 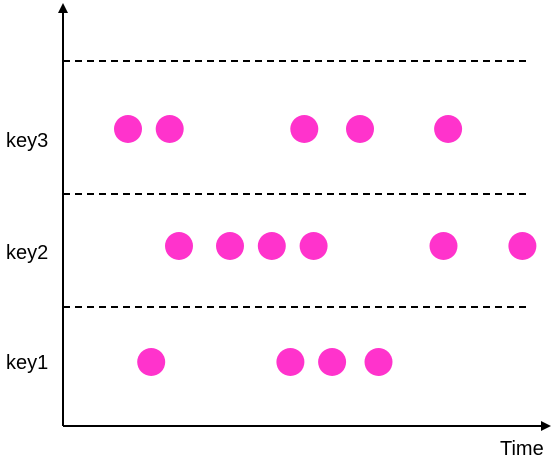 What do you see at coordinates (27, 363) in the screenshot?
I see `lane-label-key1: key1` at bounding box center [27, 363].